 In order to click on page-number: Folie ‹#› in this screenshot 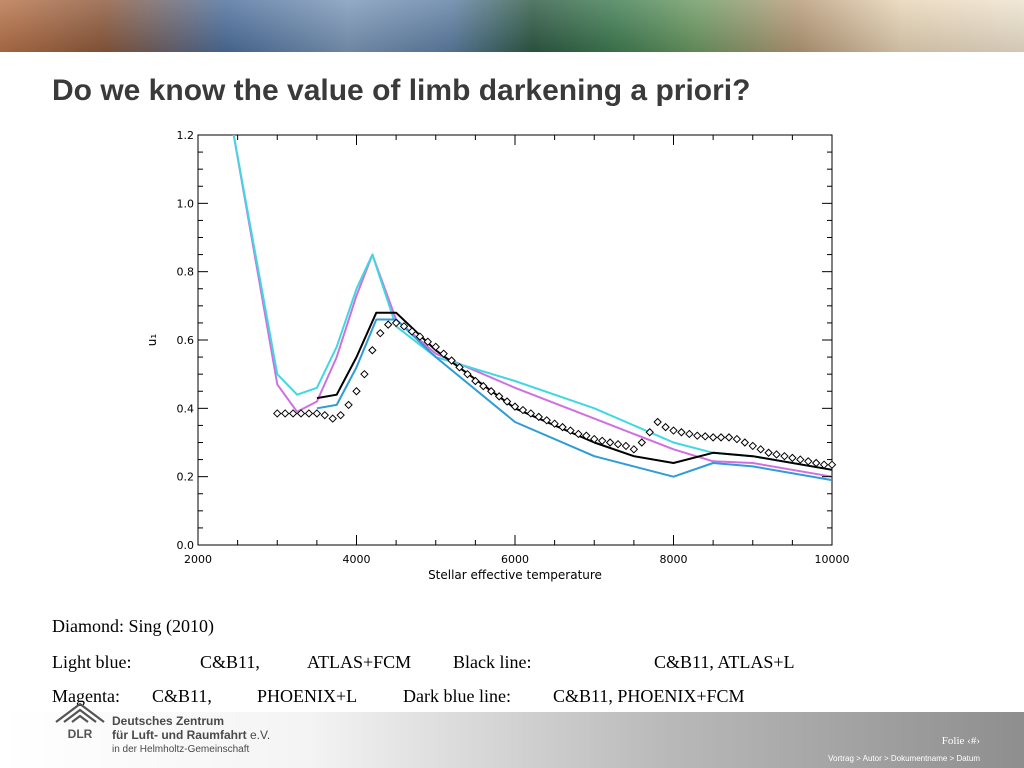, I will do `click(960, 741)`.